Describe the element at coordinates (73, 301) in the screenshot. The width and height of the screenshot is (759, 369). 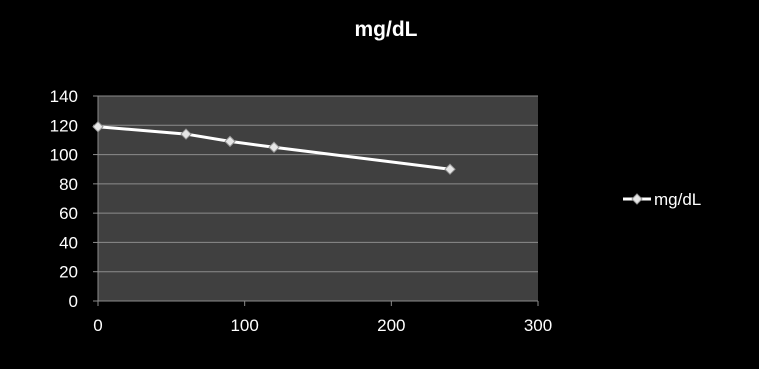
I see `y-tick-label-0: 0` at that location.